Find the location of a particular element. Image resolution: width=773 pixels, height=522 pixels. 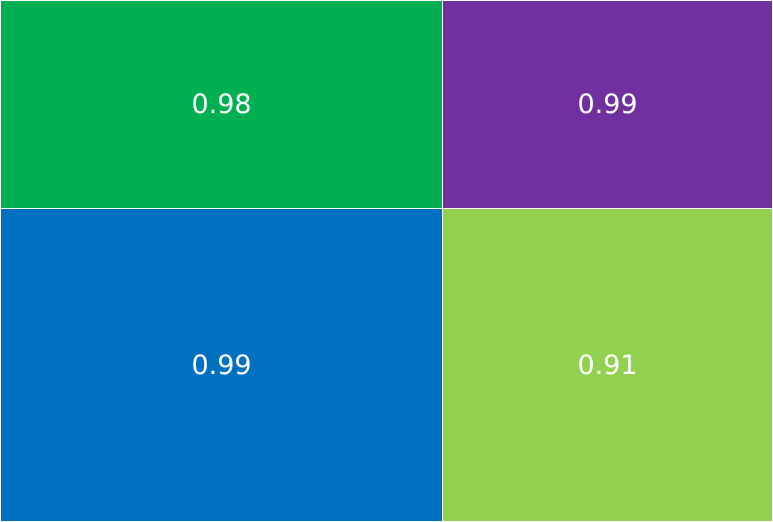

tile-value-label: 0.98 is located at coordinates (221, 104).